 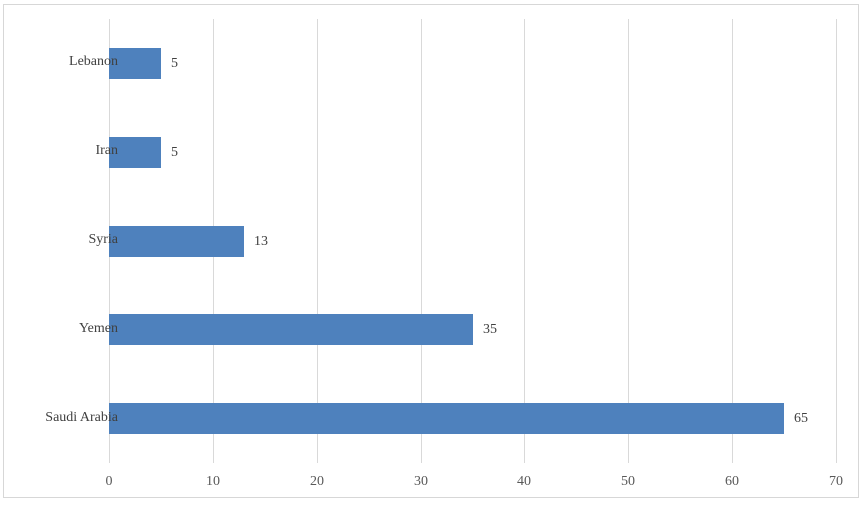 What do you see at coordinates (174, 63) in the screenshot?
I see `value-label-lebanon: 5` at bounding box center [174, 63].